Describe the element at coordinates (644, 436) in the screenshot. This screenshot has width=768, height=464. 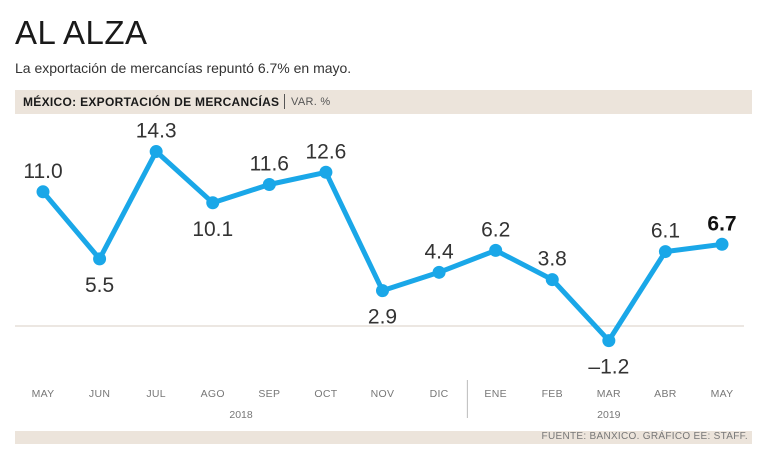
I see `source-note: FUENTE: BANXICO. GRÁFICO EE: STAFF.` at that location.